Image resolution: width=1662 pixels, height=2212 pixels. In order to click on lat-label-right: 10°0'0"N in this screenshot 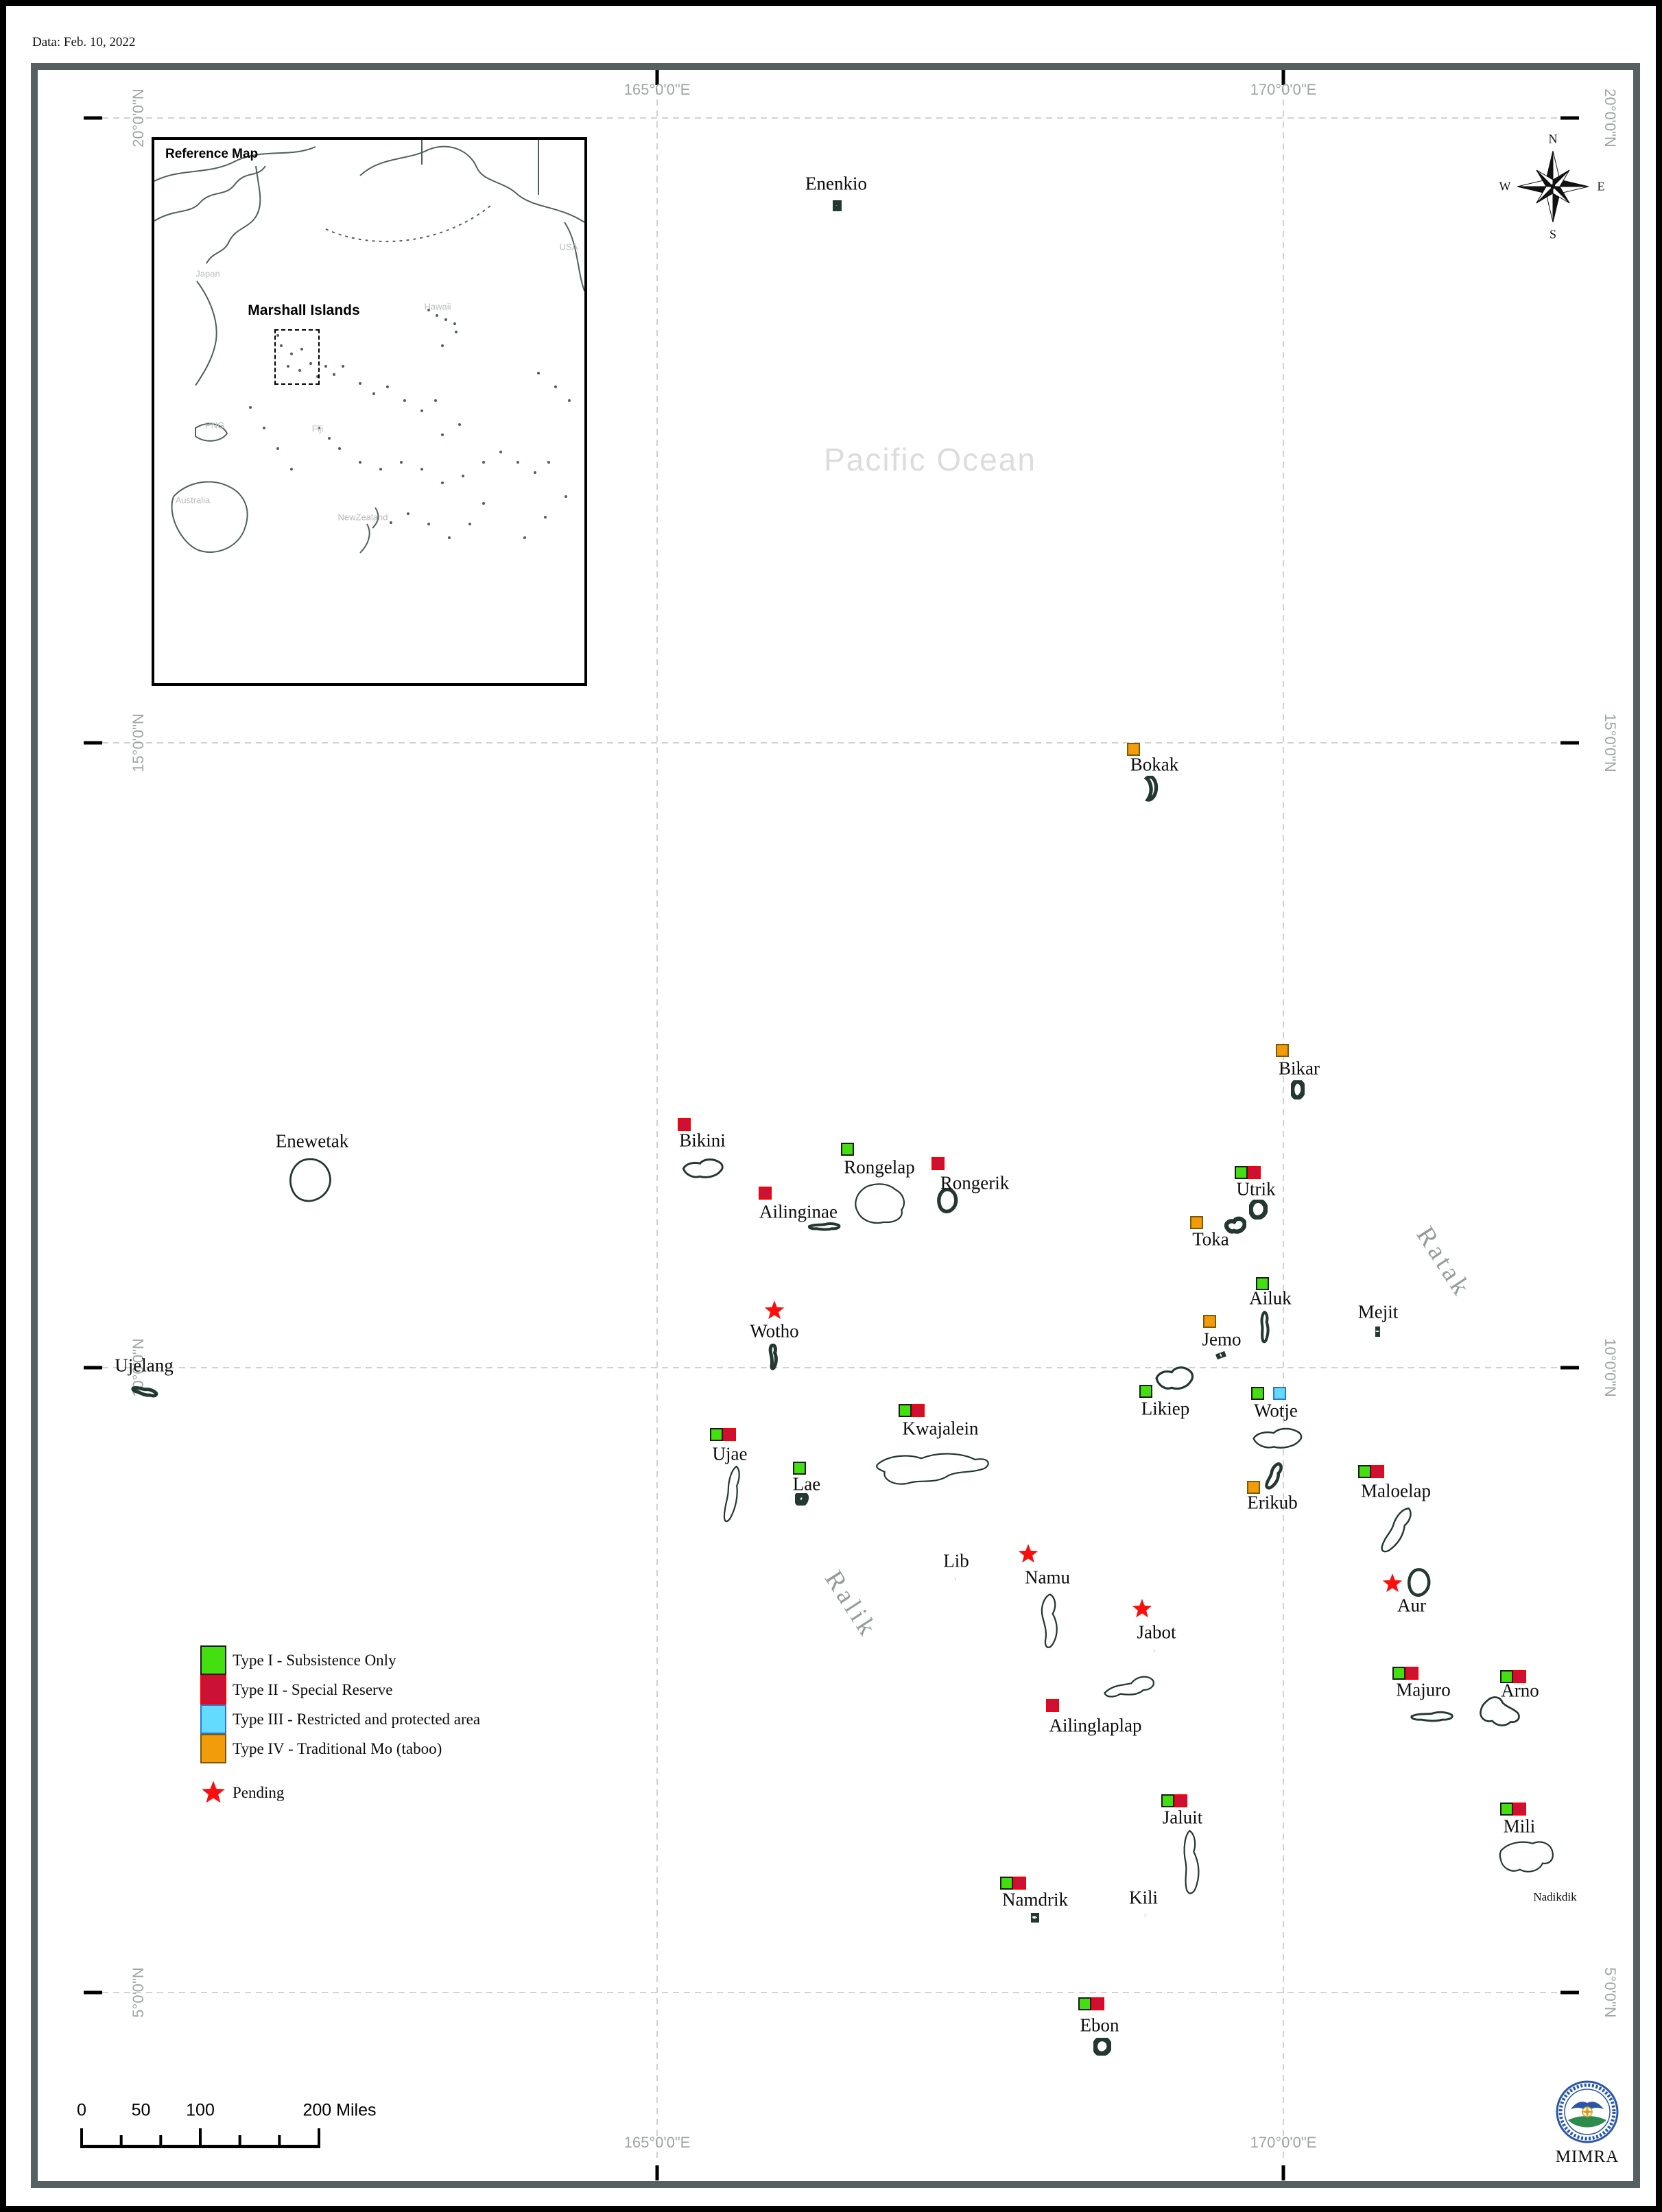, I will do `click(1610, 1368)`.